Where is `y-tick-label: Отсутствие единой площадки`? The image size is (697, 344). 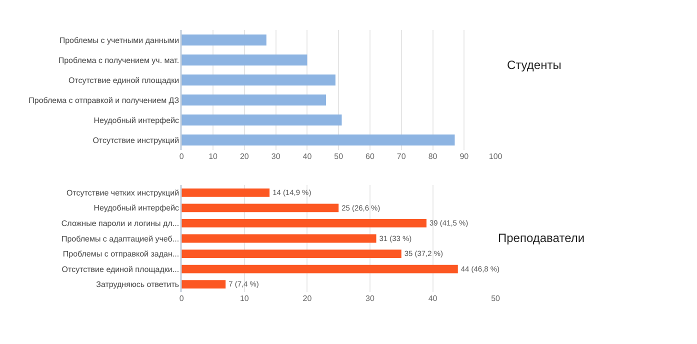
y-tick-label: Отсутствие единой площадки is located at coordinates (124, 80).